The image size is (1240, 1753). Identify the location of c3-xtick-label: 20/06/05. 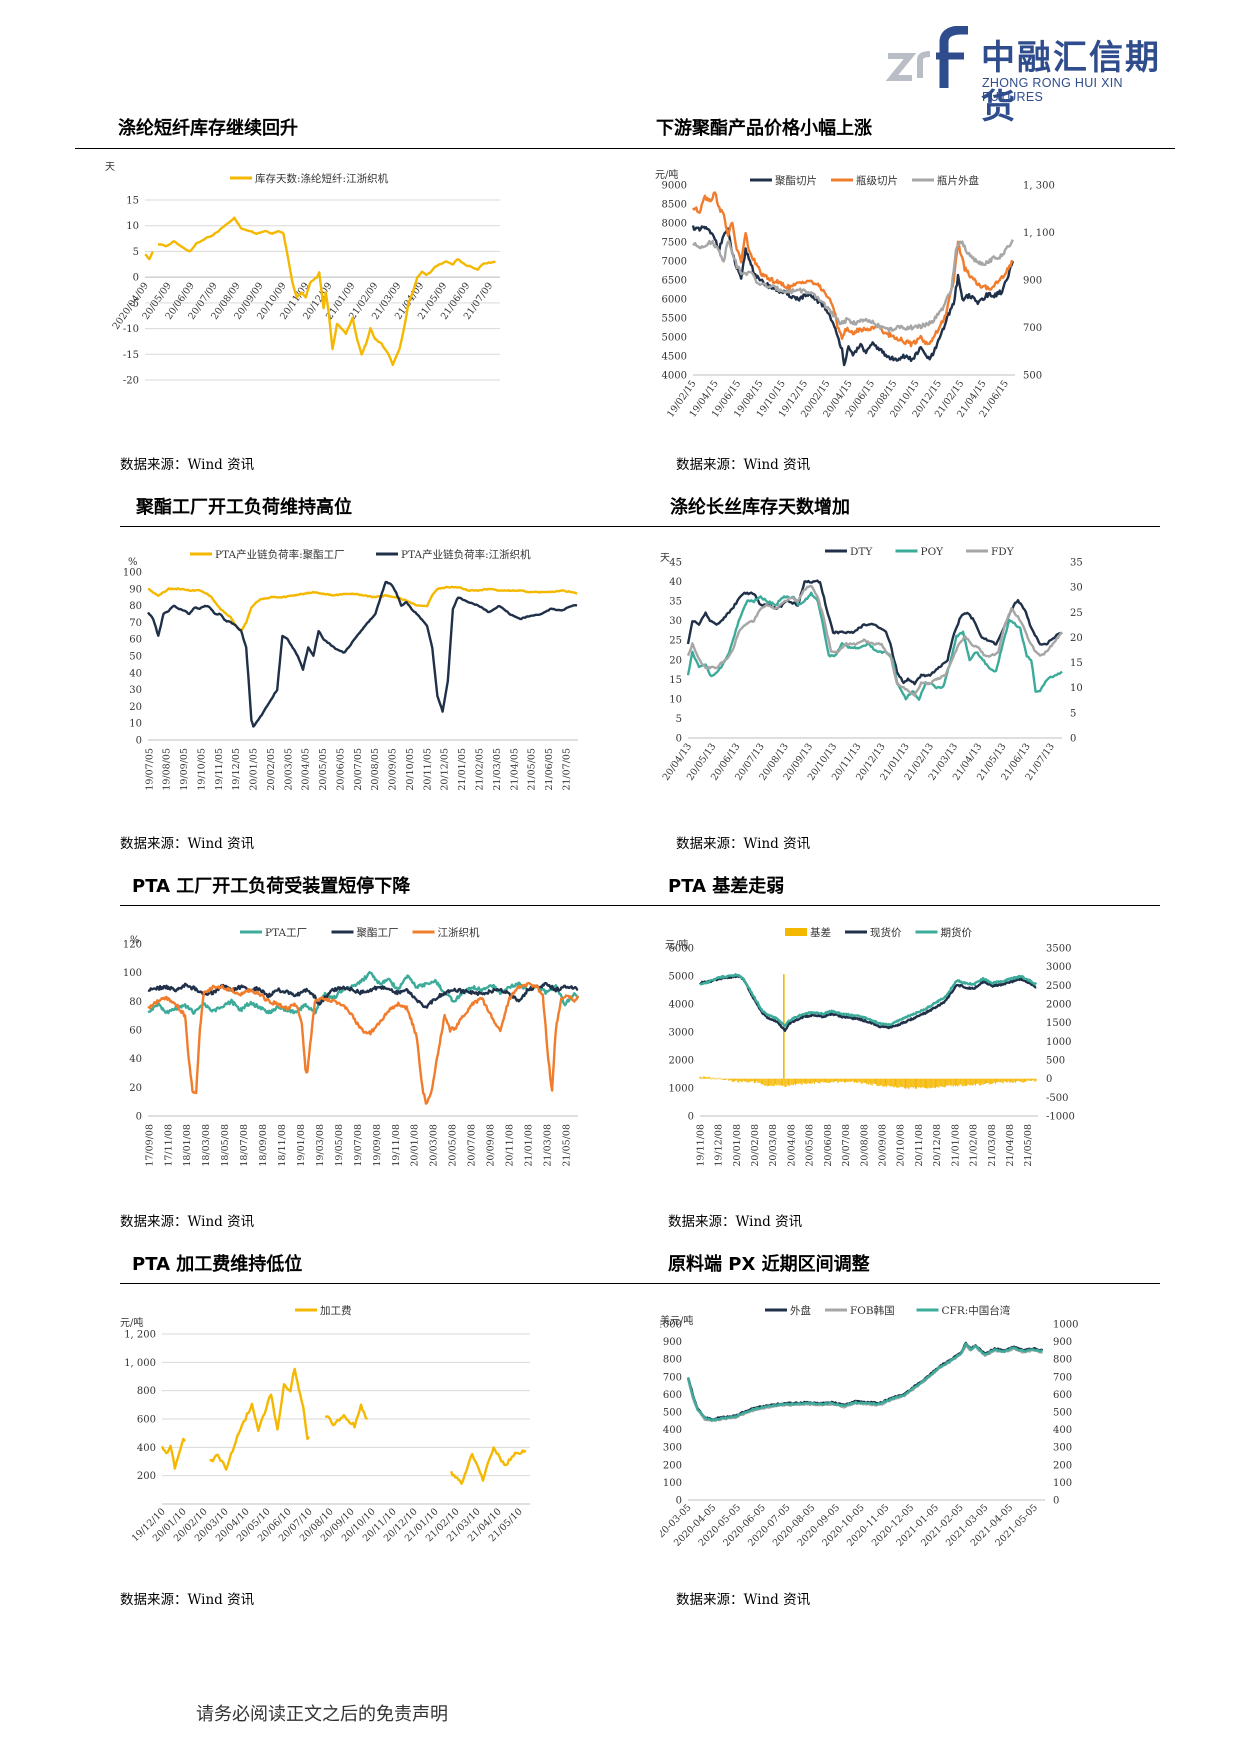
(340, 769).